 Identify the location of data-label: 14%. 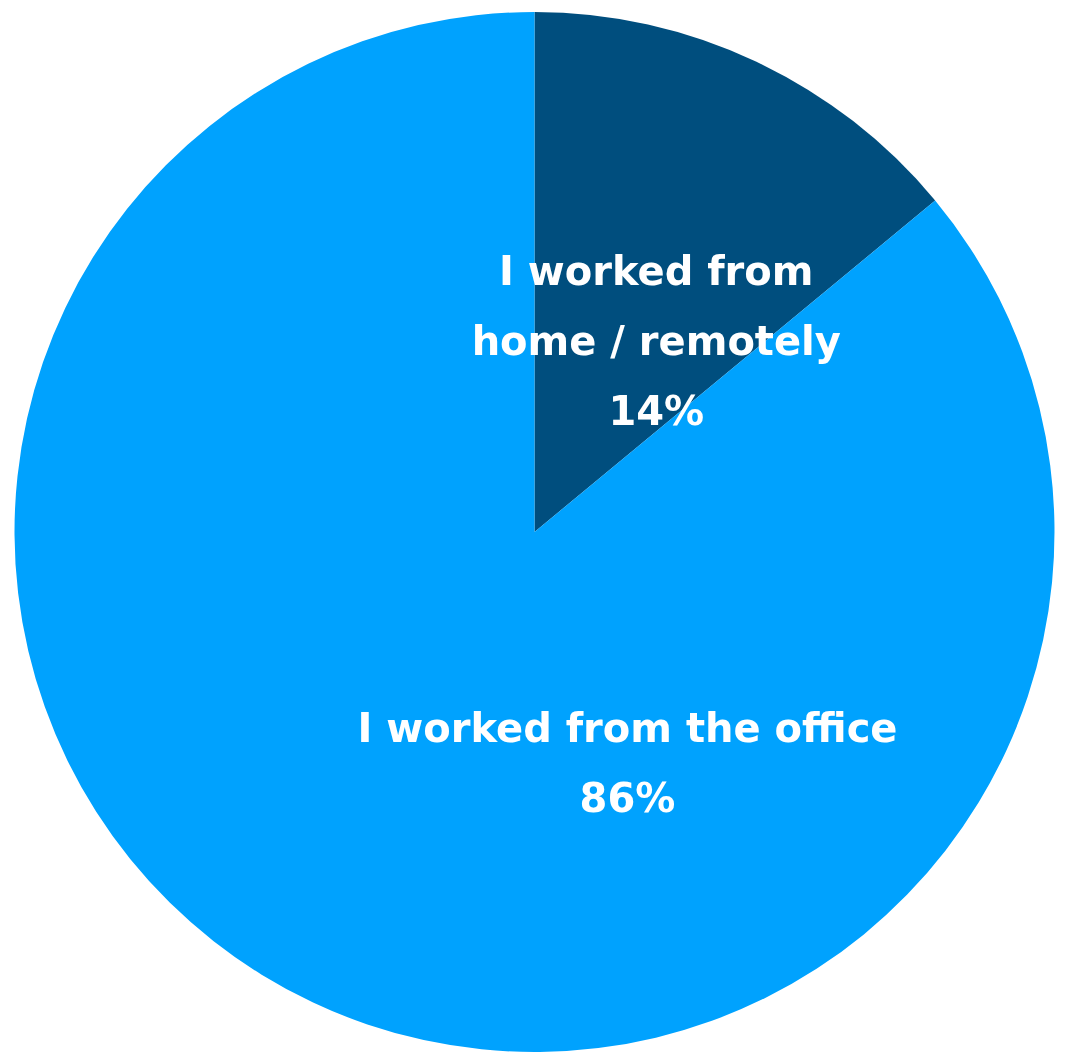
(656, 411).